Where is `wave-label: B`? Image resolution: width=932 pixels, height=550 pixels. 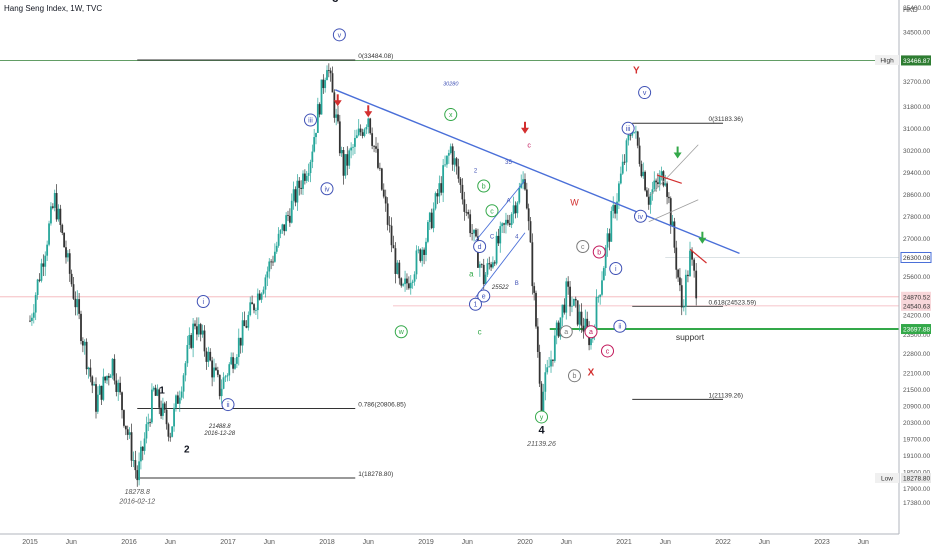 wave-label: B is located at coordinates (517, 284).